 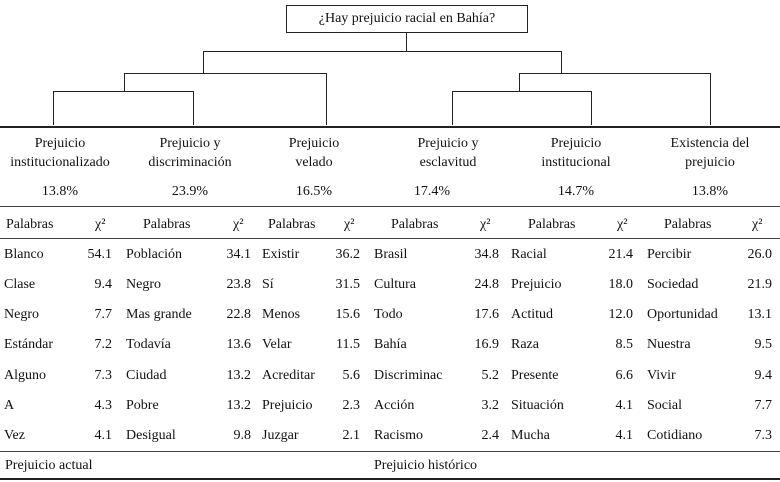 What do you see at coordinates (103, 405) in the screenshot?
I see `chi-square-cell: 4.3` at bounding box center [103, 405].